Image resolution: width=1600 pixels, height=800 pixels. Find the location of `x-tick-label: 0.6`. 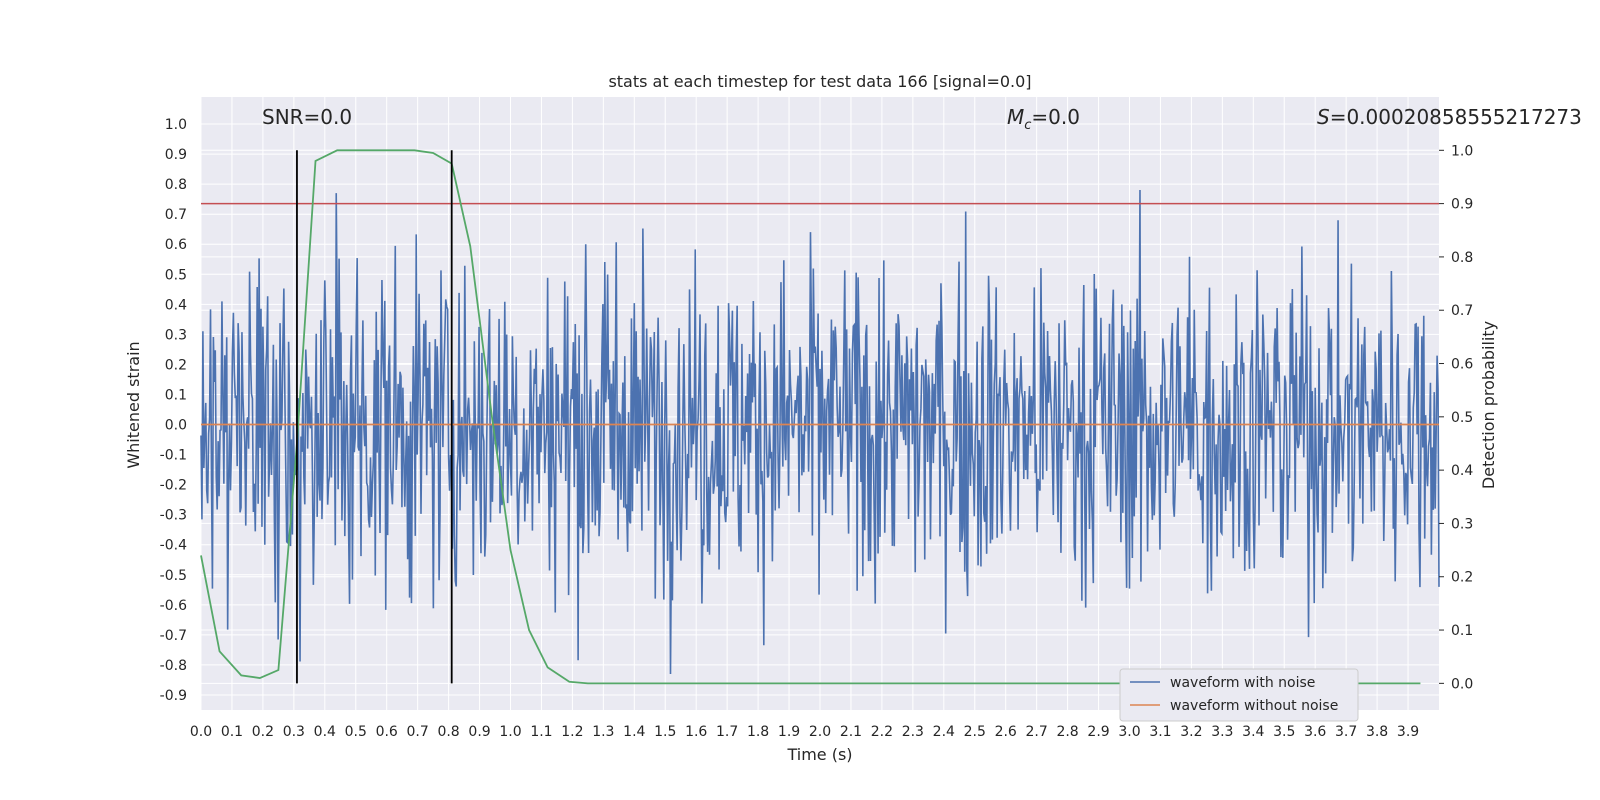

x-tick-label: 0.6 is located at coordinates (387, 732).